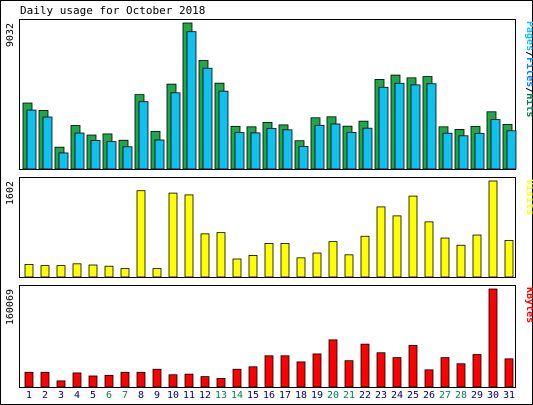 This screenshot has height=405, width=533. I want to click on day-label-4: 4, so click(77, 395).